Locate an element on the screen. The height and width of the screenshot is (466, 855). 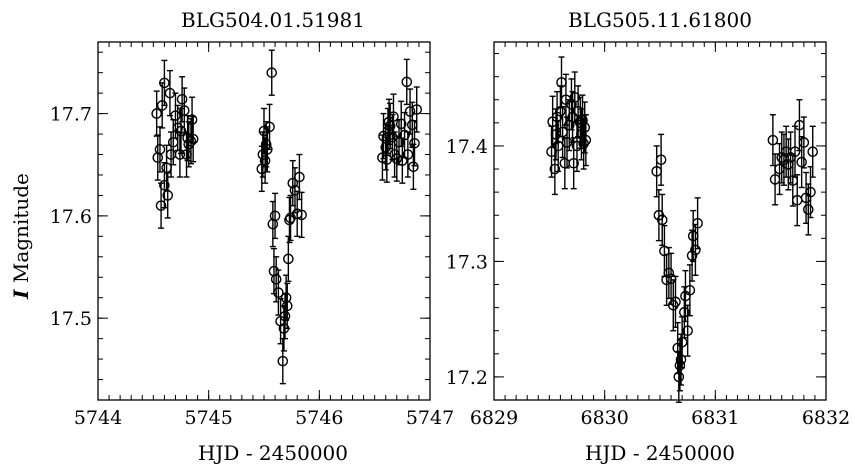
y-tick-label: 17.3 is located at coordinates (467, 262).